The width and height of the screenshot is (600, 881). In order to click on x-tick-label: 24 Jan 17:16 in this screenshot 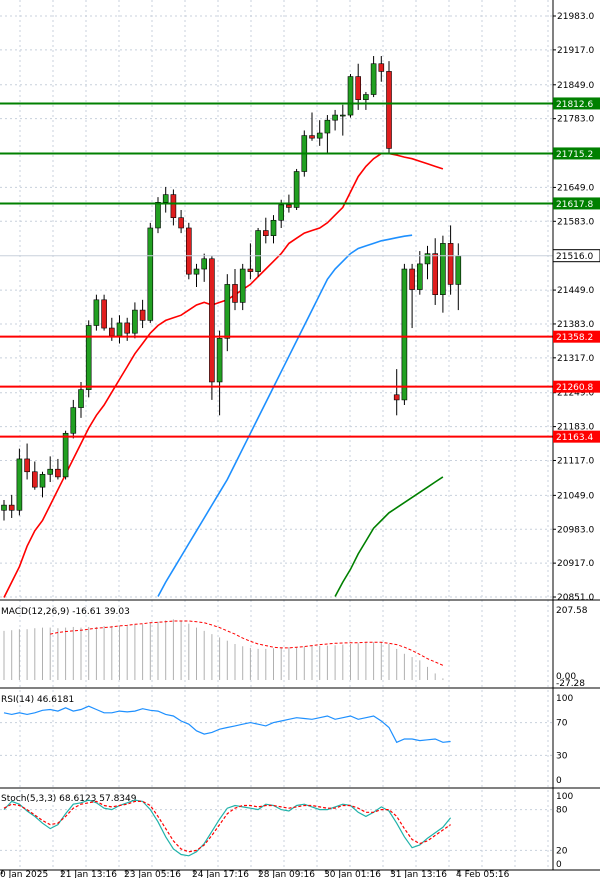, I will do `click(220, 874)`.